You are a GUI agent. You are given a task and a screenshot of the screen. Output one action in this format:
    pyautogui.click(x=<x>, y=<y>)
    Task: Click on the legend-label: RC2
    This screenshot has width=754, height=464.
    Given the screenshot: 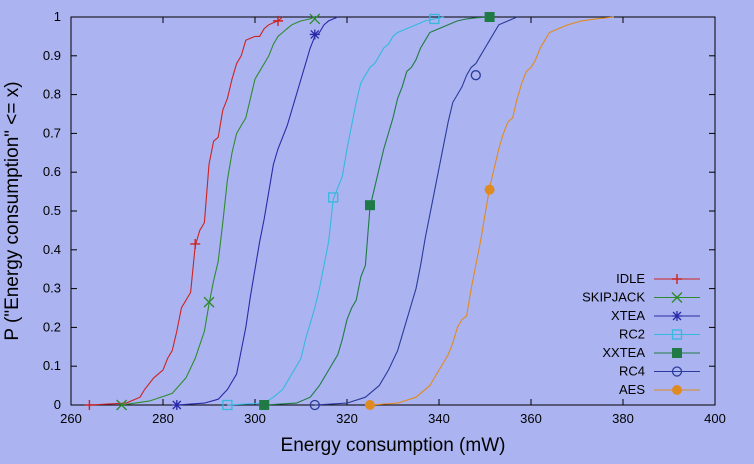 What is the action you would take?
    pyautogui.click(x=632, y=334)
    